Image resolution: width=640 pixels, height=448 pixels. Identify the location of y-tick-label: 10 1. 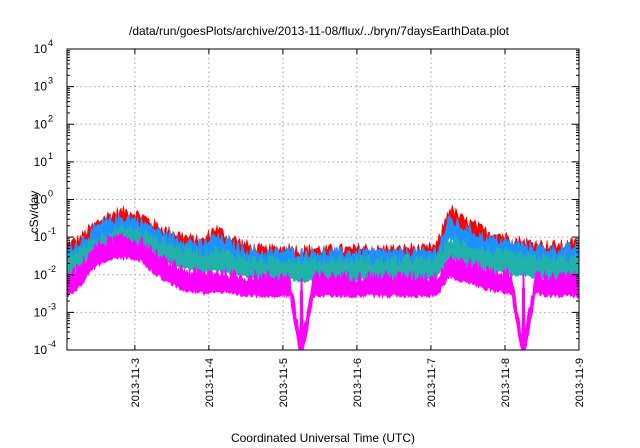
(43, 160).